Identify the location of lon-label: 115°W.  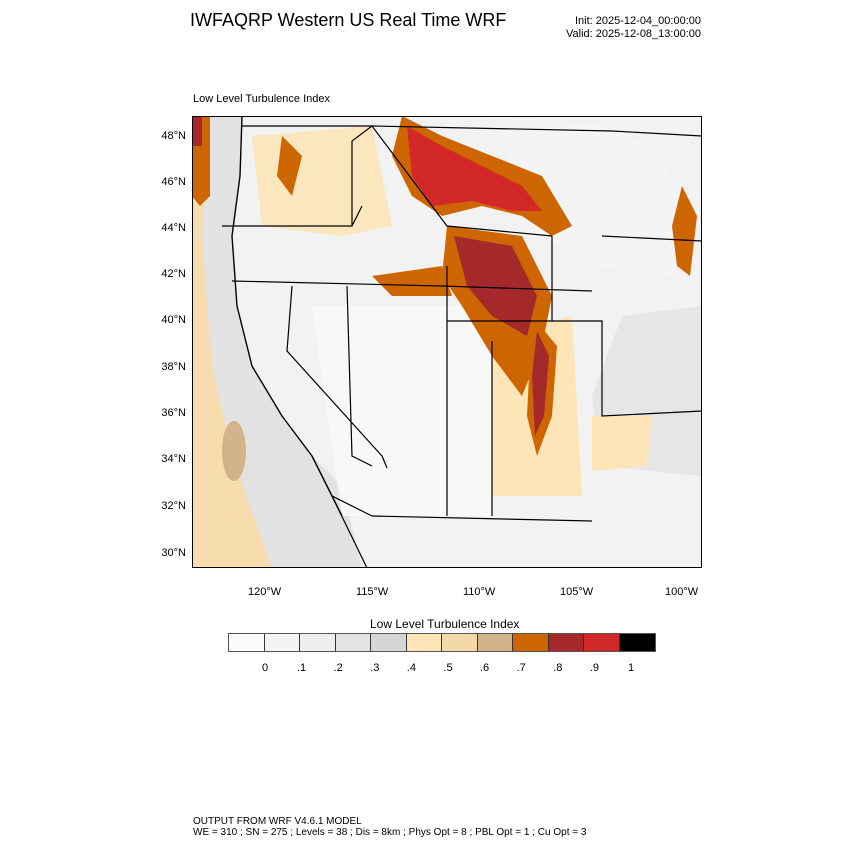
(372, 592).